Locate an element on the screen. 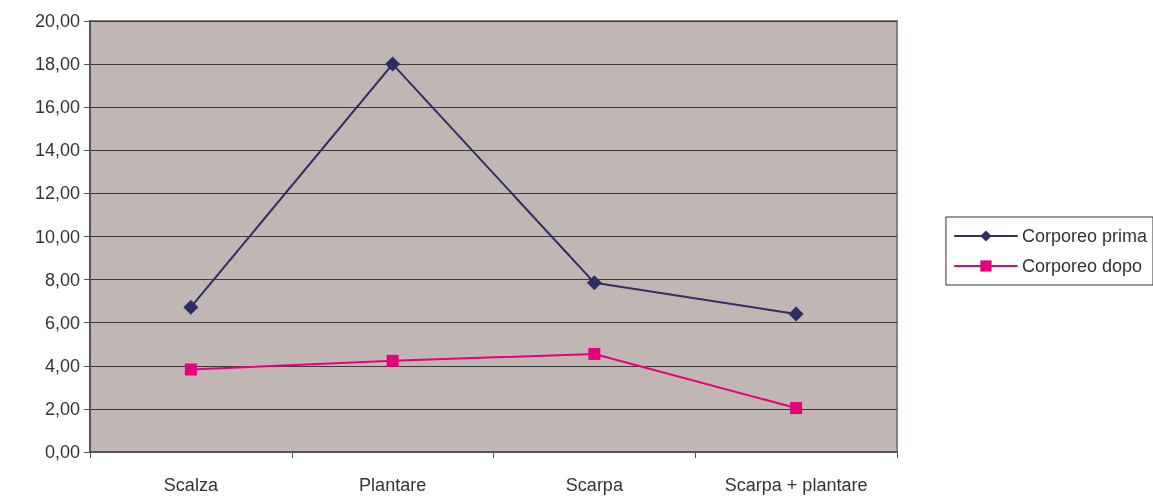  y-tick-label: 8,00 is located at coordinates (62, 279).